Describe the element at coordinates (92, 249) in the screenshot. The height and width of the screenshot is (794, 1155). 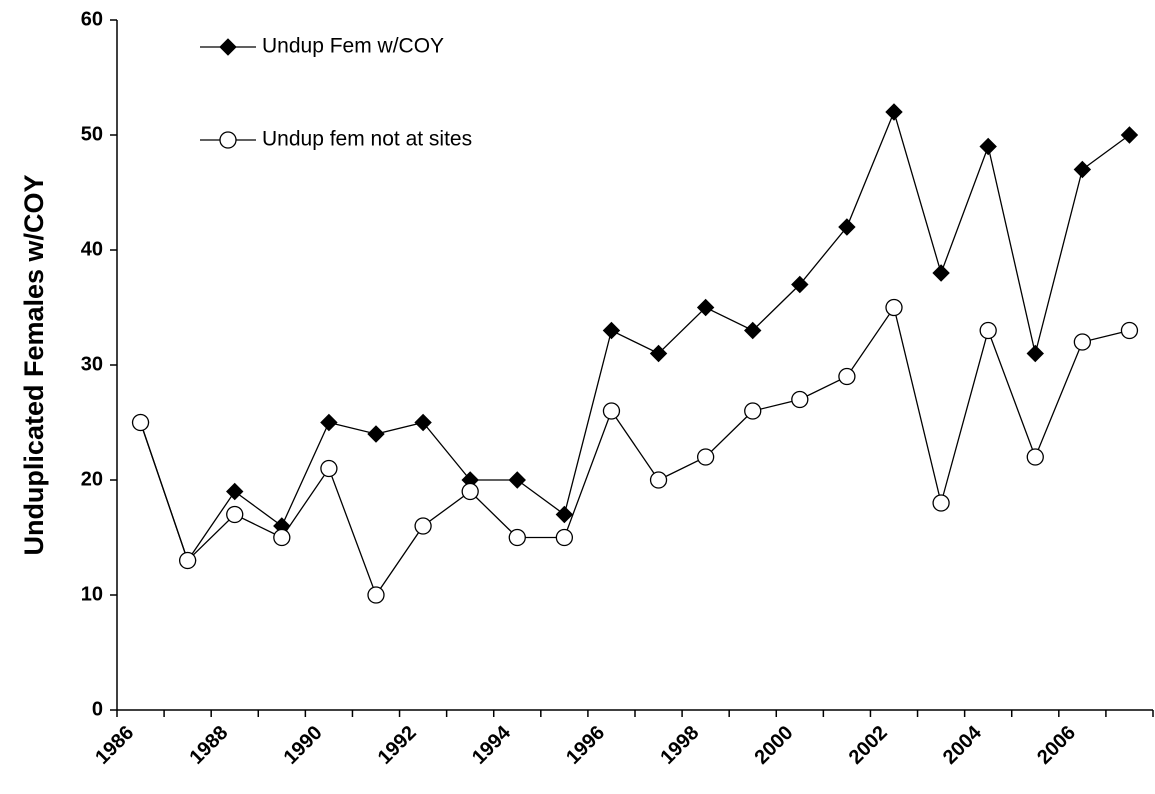
I see `y-tick-label: 40` at that location.